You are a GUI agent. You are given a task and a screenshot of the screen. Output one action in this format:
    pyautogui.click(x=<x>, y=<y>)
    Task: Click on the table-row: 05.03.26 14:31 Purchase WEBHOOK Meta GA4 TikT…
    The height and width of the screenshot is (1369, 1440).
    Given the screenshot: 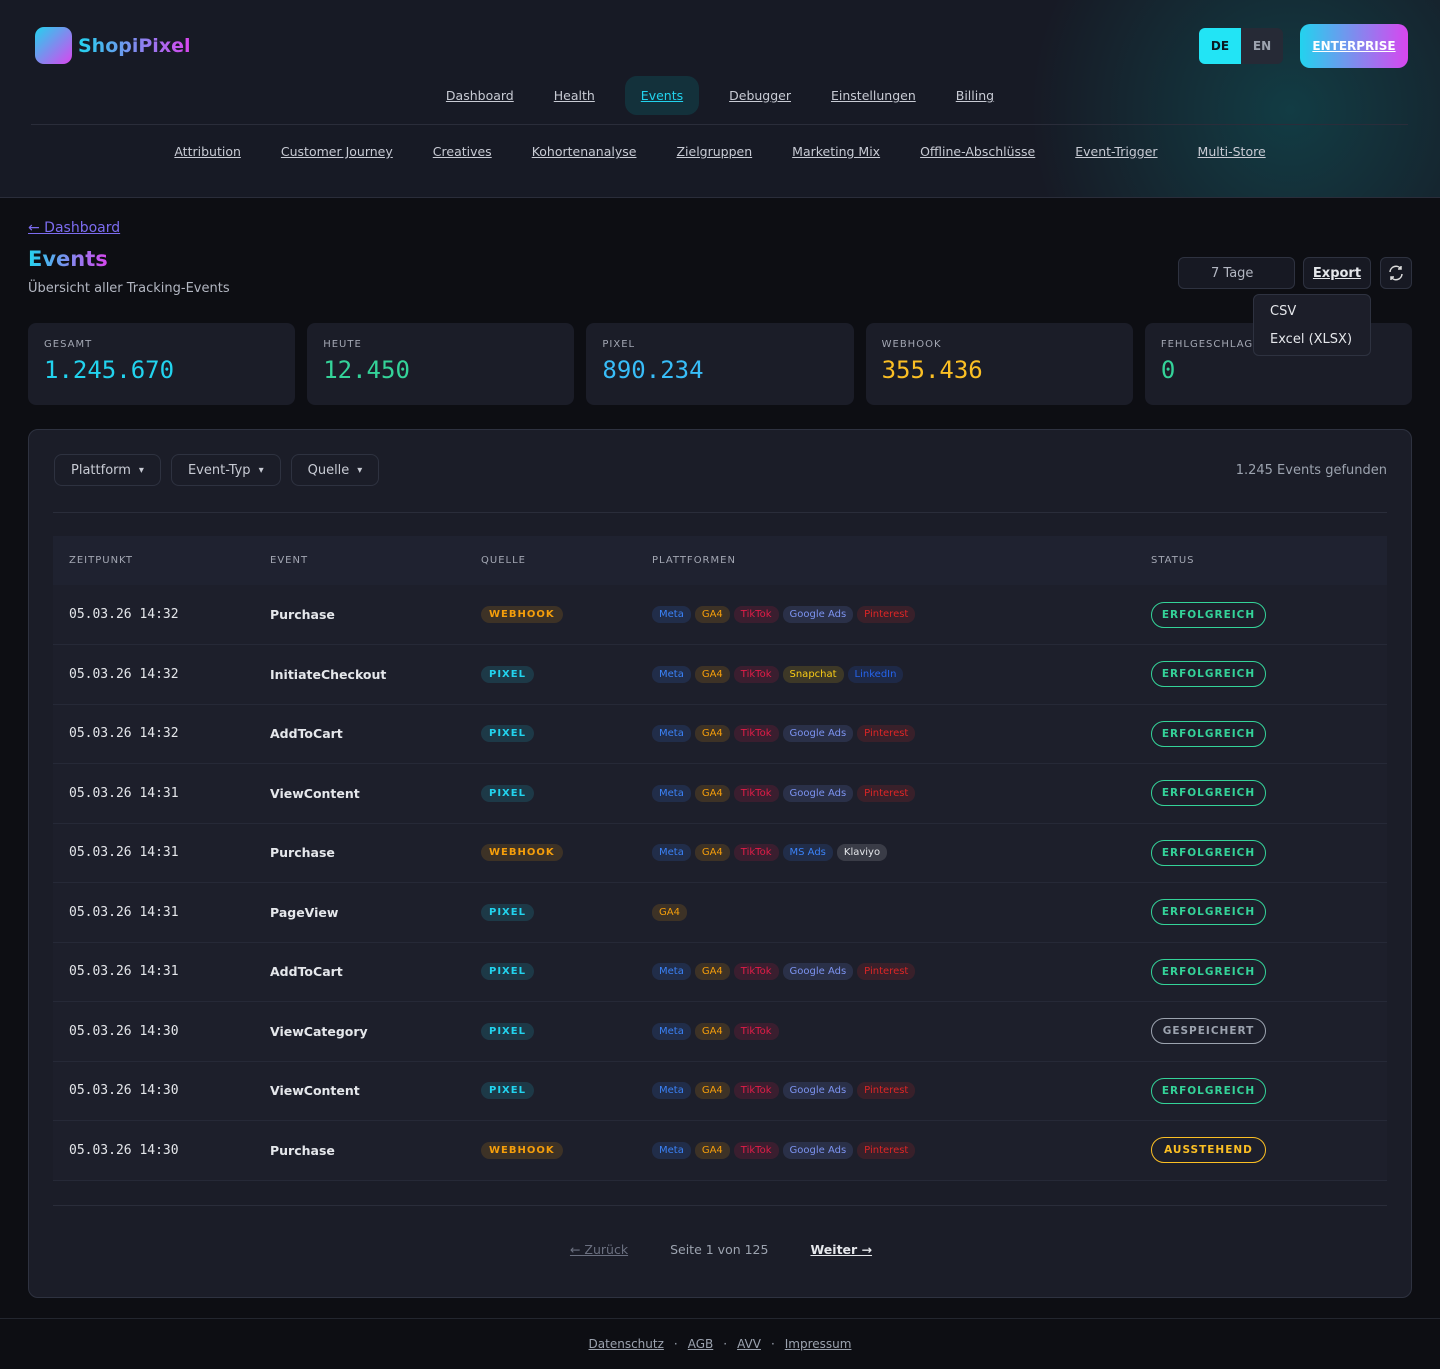 What is the action you would take?
    pyautogui.click(x=720, y=853)
    